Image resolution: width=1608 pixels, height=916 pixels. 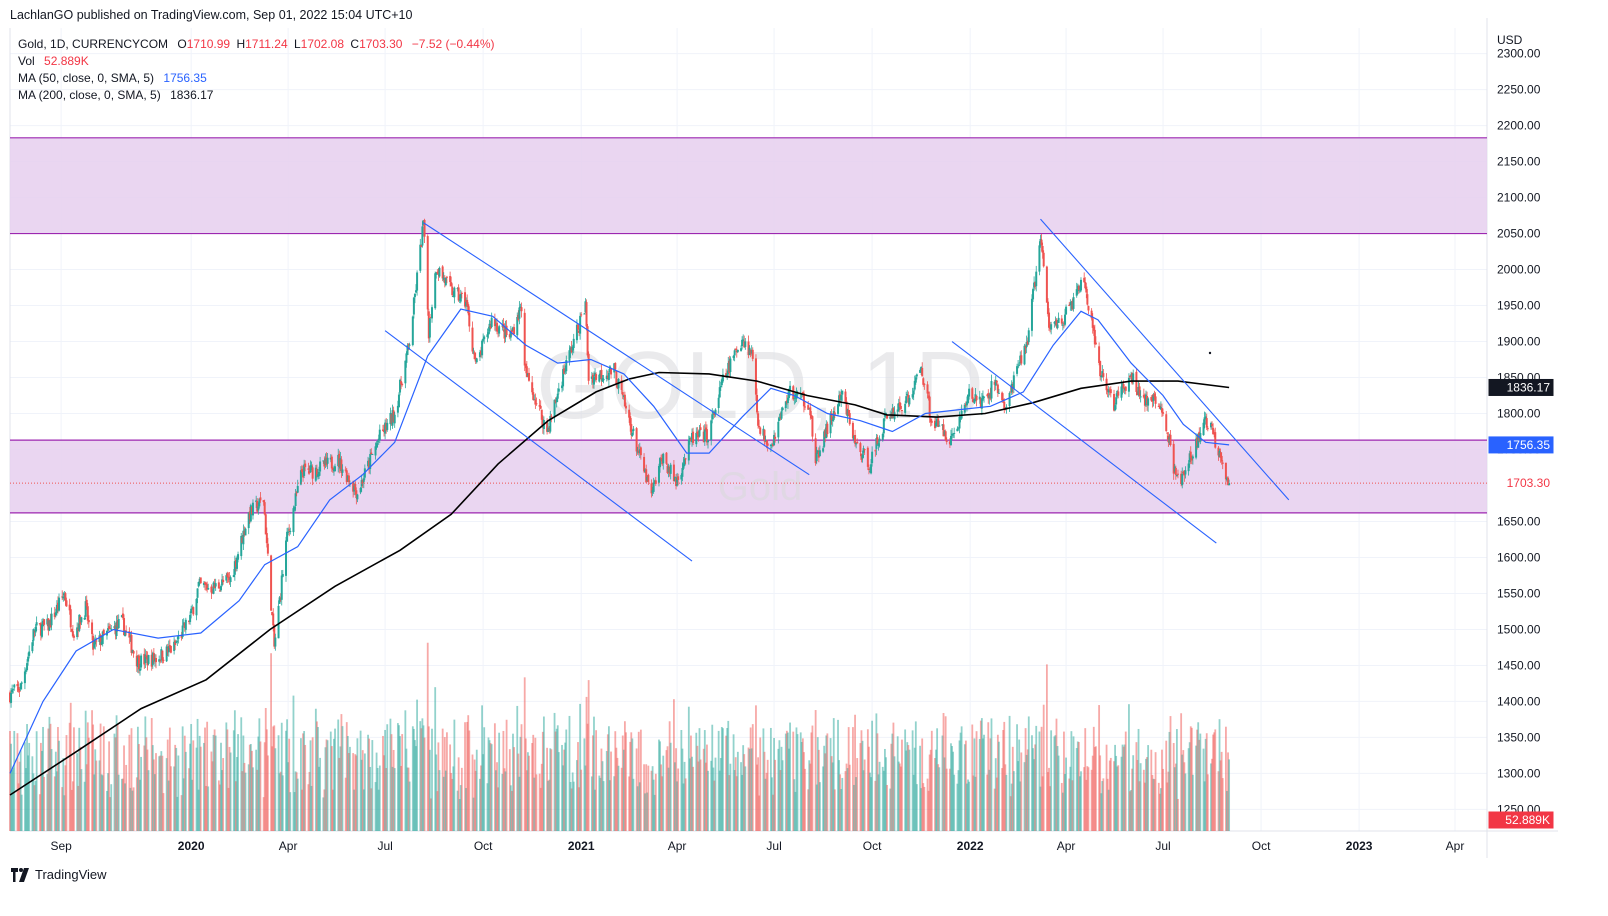 What do you see at coordinates (58, 874) in the screenshot?
I see `footer-brand: TradingView` at bounding box center [58, 874].